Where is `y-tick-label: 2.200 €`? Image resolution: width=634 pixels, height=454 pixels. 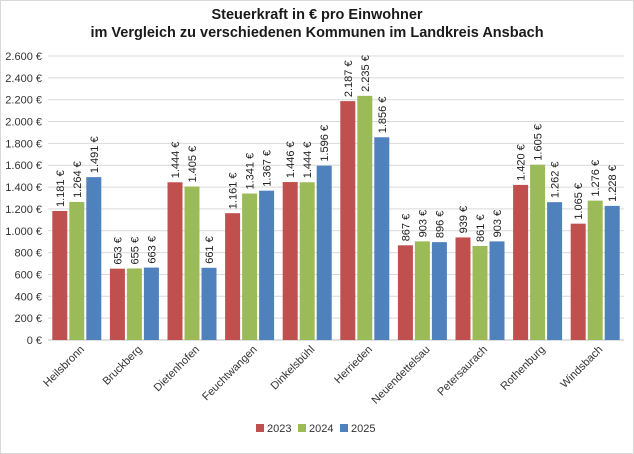 y-tick-label: 2.200 € is located at coordinates (23, 101).